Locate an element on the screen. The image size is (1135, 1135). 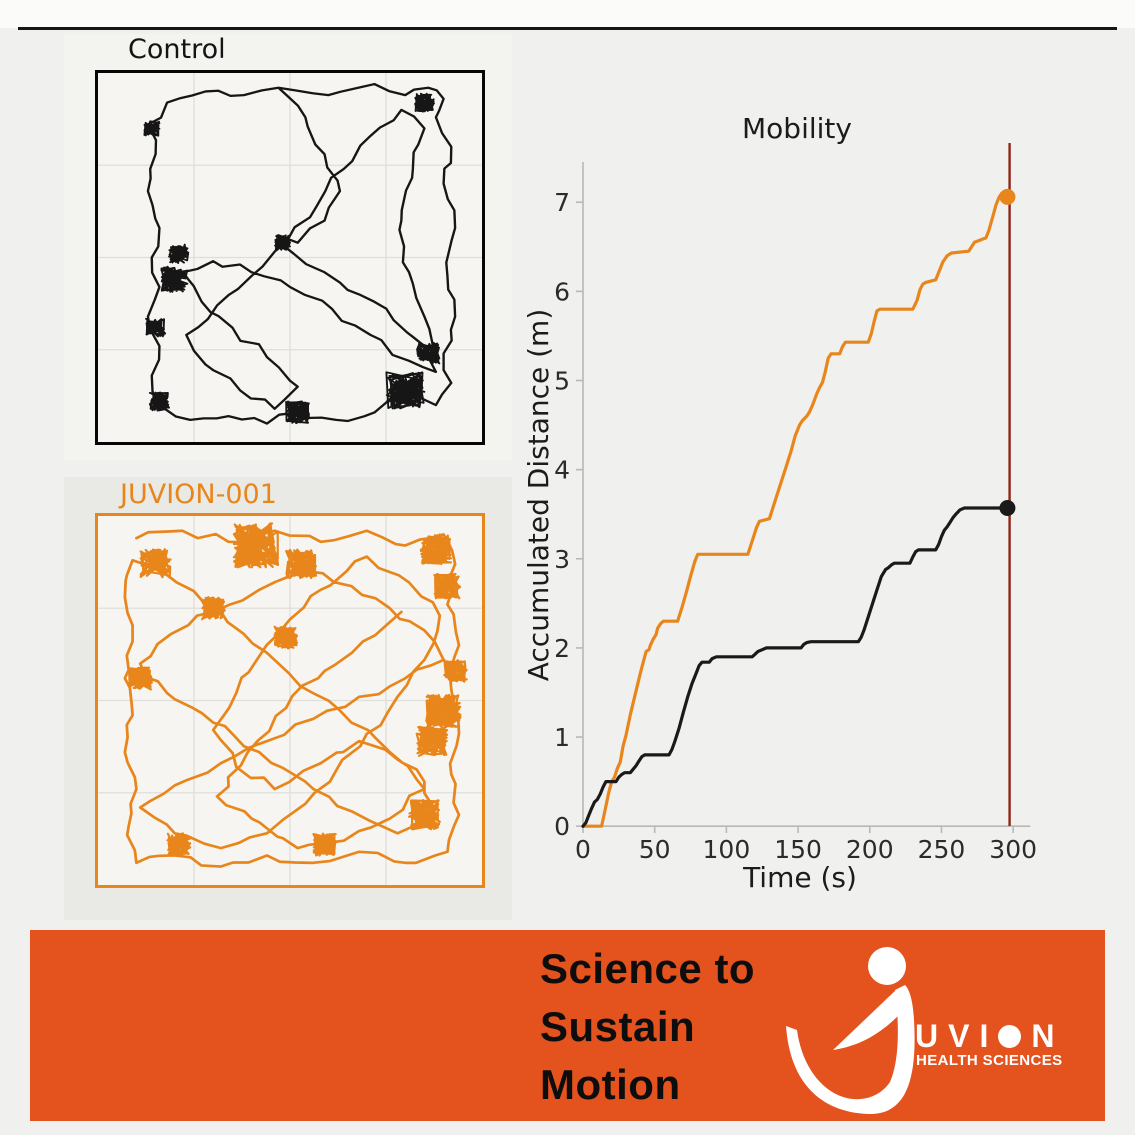
control-trajectory-plot is located at coordinates (290, 257).